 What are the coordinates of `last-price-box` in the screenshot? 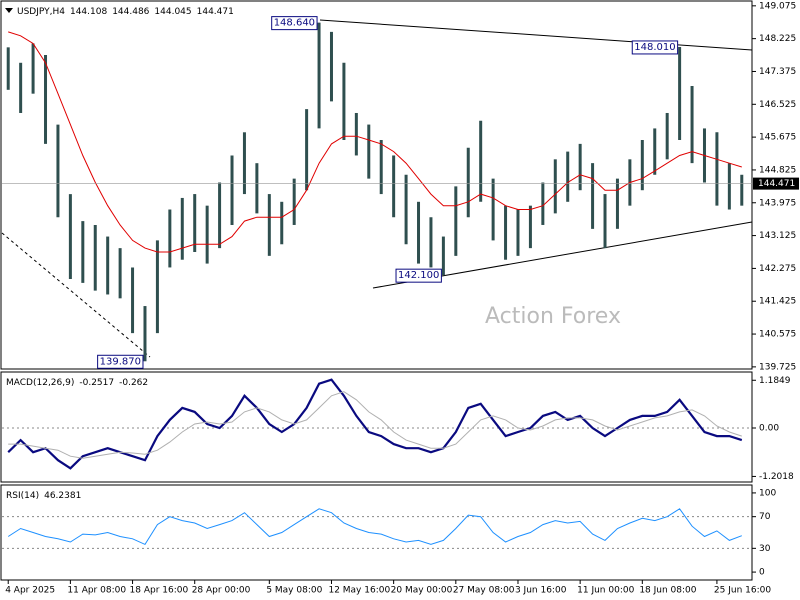 It's located at (776, 183).